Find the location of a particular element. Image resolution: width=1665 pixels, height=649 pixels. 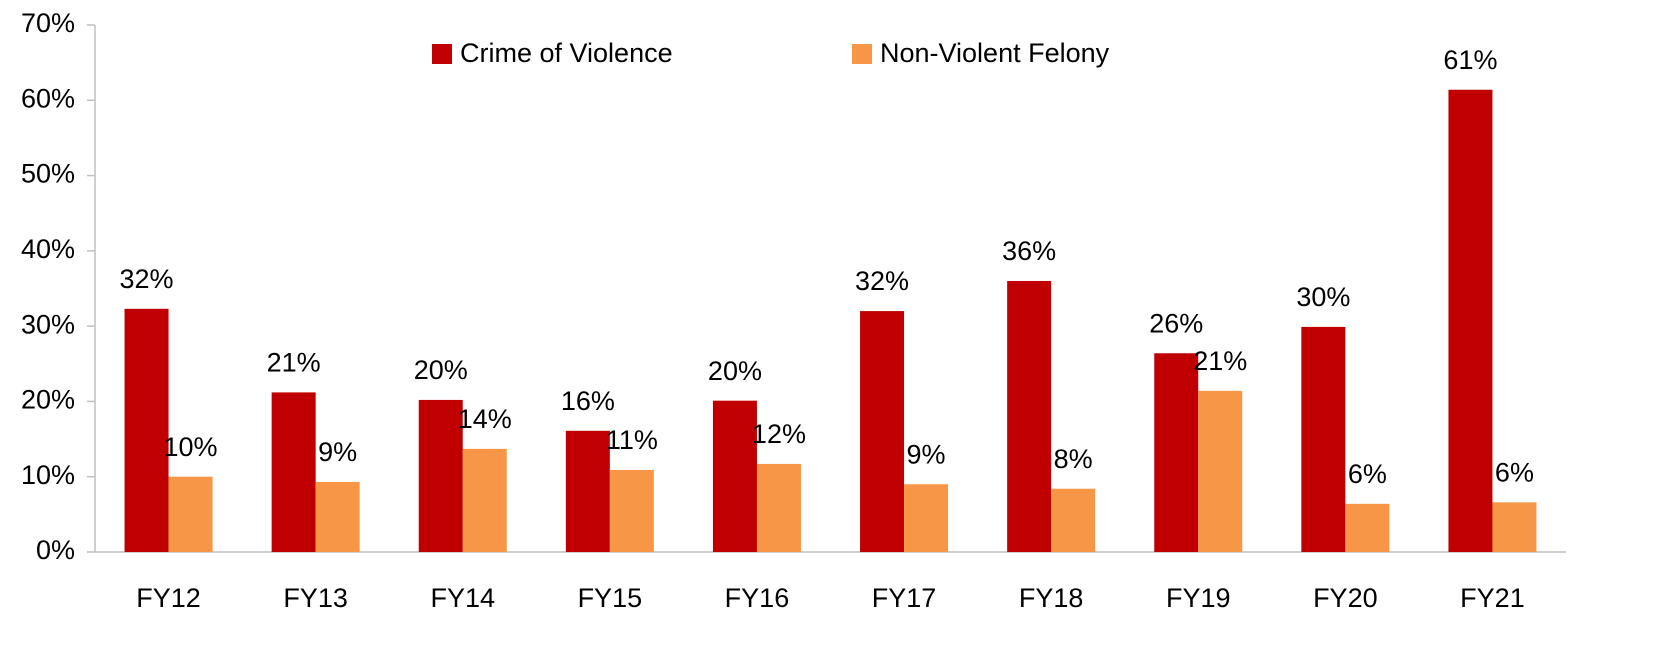

y-tick-label: 70% is located at coordinates (48, 23).